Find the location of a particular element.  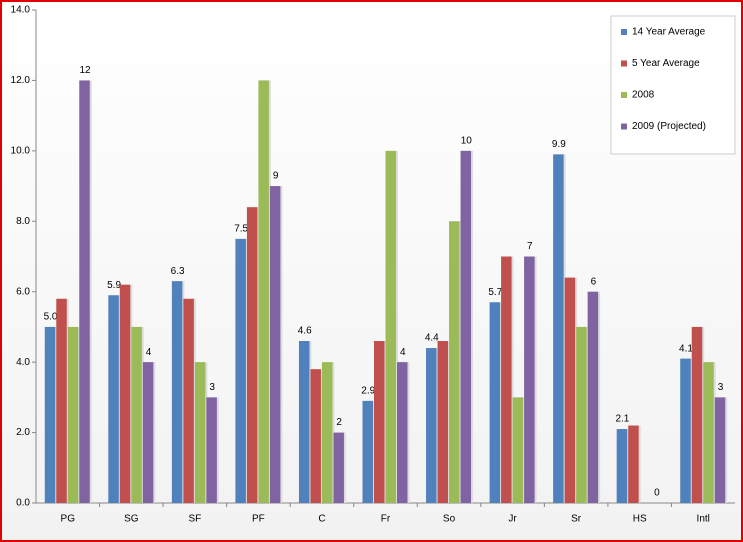

data-label: 5.9 is located at coordinates (114, 285).